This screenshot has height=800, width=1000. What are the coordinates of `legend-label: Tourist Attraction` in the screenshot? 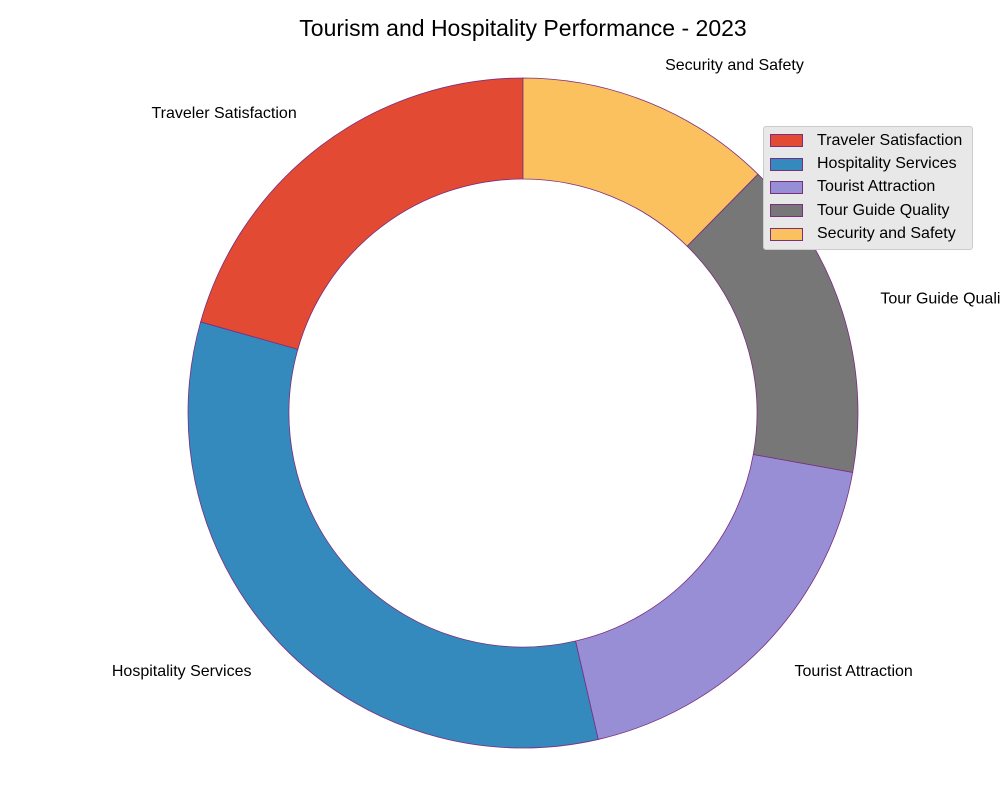 It's located at (876, 187).